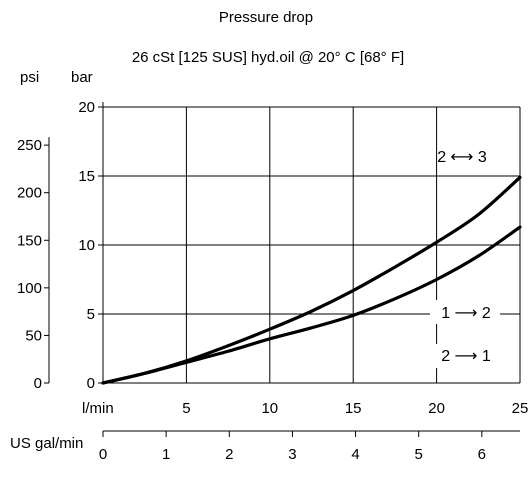 The width and height of the screenshot is (532, 479). Describe the element at coordinates (33, 335) in the screenshot. I see `psi-tick-label-50: 50` at that location.